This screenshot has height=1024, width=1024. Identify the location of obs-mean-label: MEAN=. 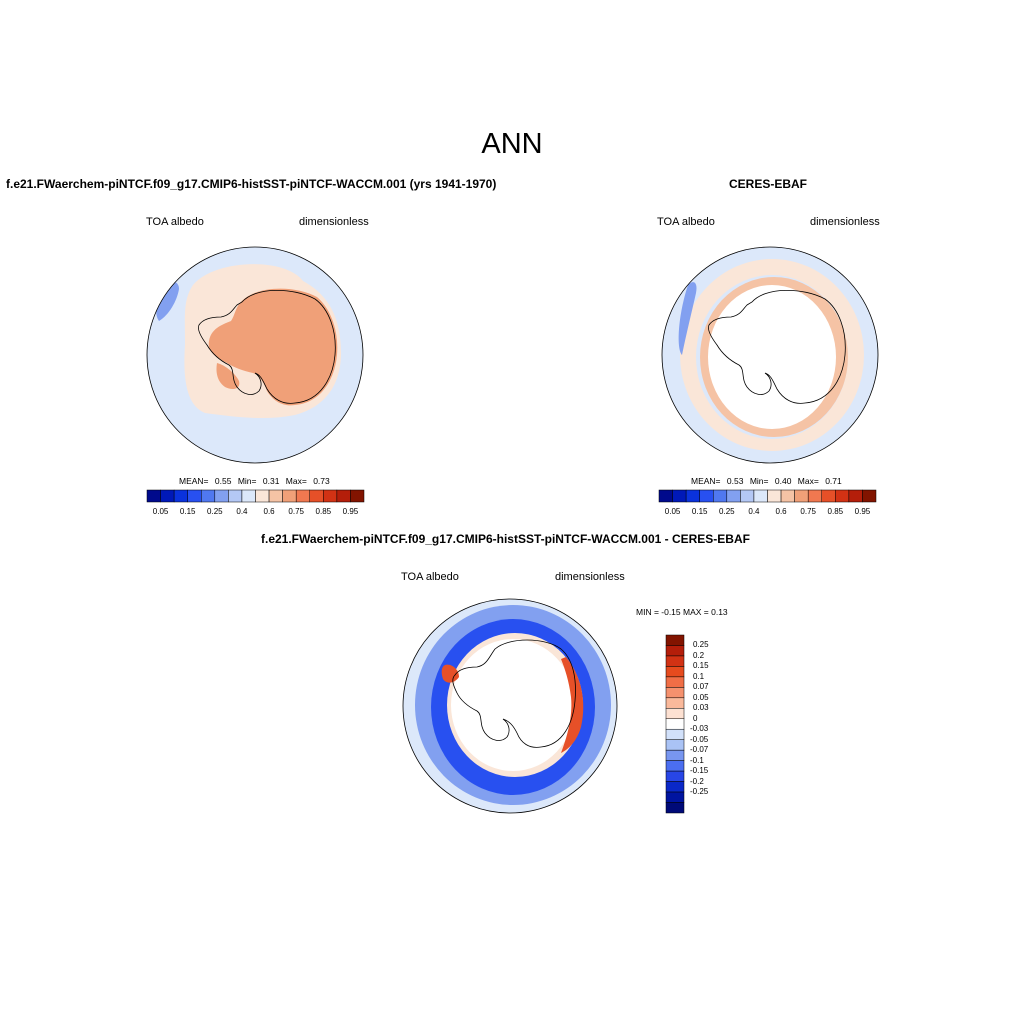
(706, 481).